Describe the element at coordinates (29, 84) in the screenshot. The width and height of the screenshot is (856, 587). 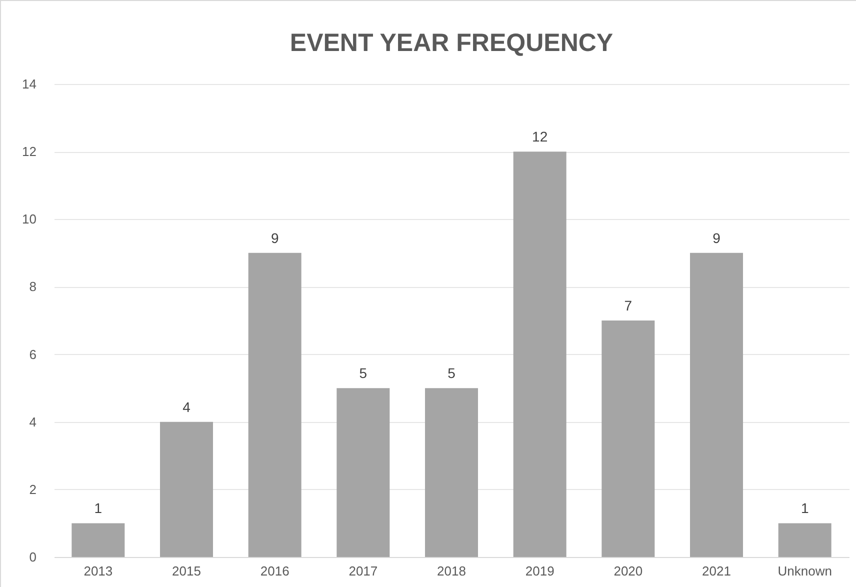
I see `y-tick-label: 14` at that location.